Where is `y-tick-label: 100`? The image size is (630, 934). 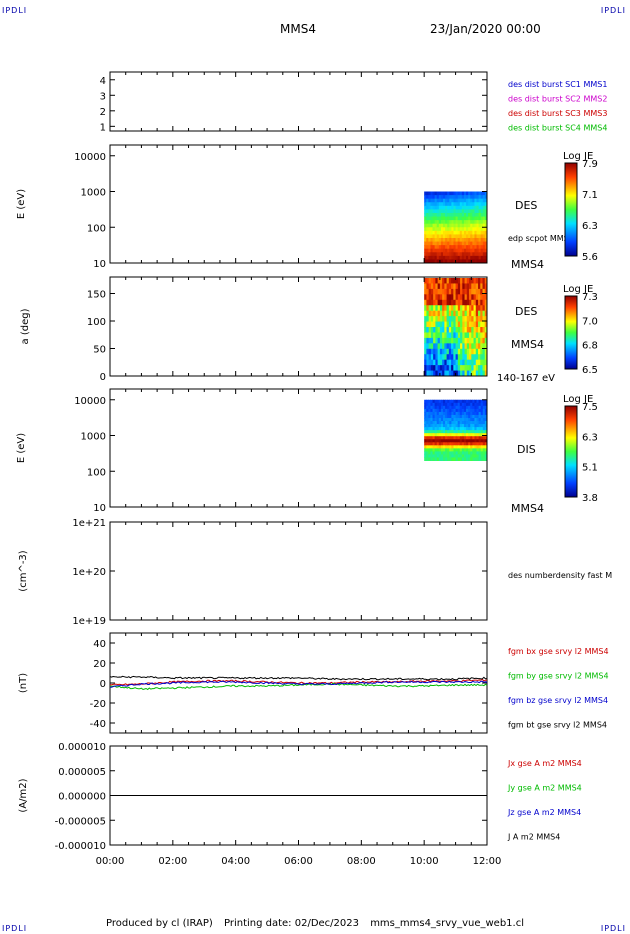
y-tick-label: 100 is located at coordinates (96, 322).